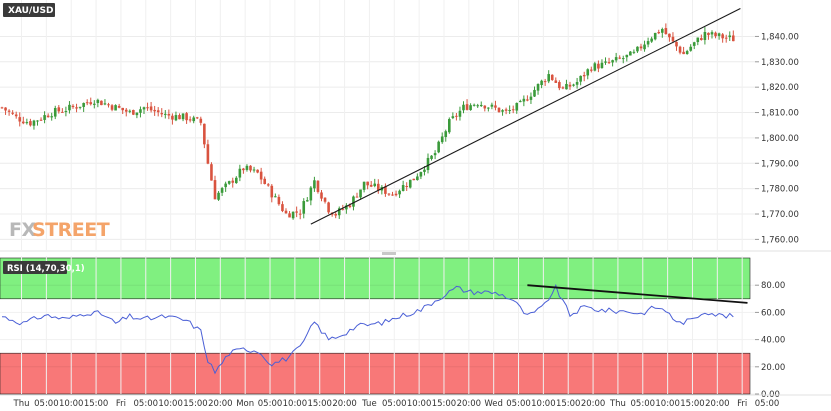 The height and width of the screenshot is (411, 831). Describe the element at coordinates (780, 139) in the screenshot. I see `price-tick-label: 1,800.00` at that location.